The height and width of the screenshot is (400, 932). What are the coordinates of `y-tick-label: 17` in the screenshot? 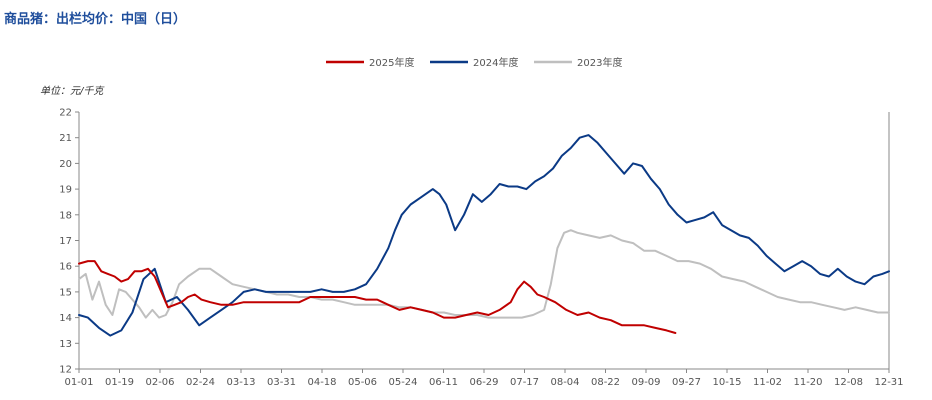 It's located at (65, 241).